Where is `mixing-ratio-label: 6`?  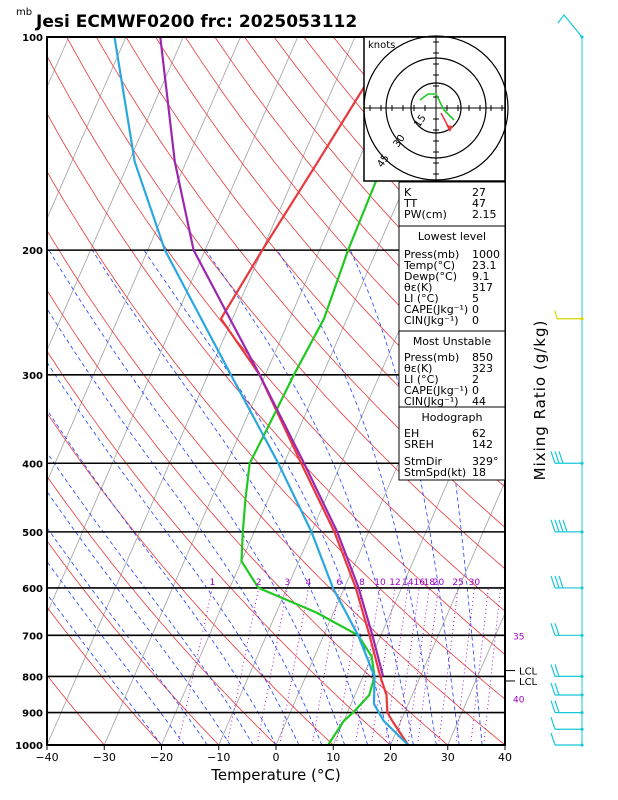 mixing-ratio-label: 6 is located at coordinates (339, 583).